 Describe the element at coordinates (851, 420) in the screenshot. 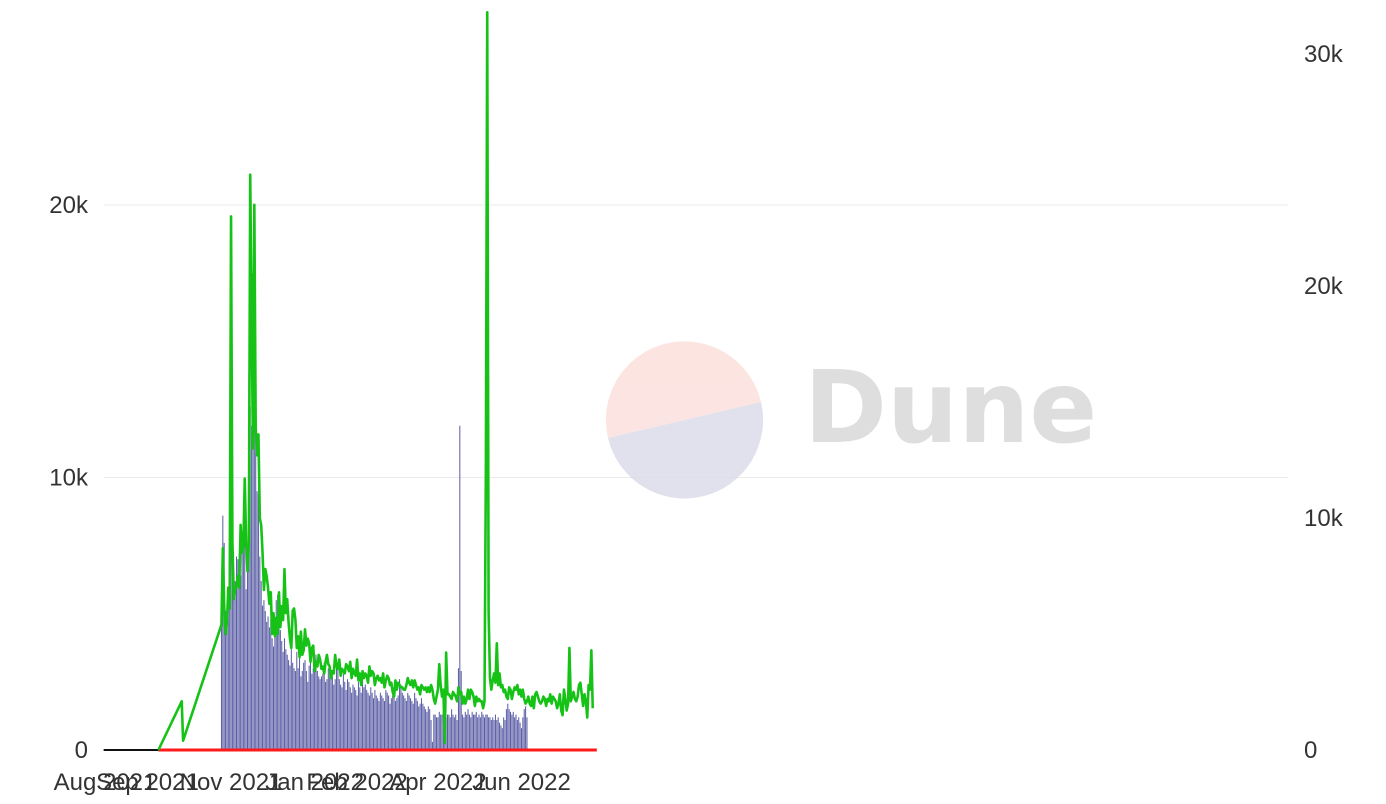

I see `dune-watermark: Dune` at that location.